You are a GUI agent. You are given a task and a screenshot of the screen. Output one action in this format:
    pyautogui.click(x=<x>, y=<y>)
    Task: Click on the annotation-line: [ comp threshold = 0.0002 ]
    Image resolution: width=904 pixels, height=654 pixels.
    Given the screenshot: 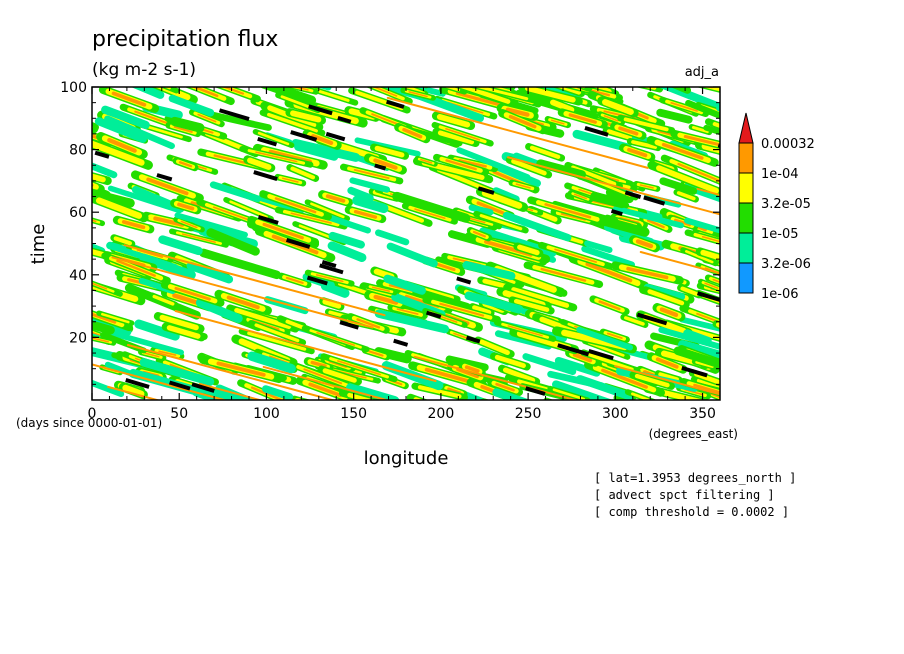 What is the action you would take?
    pyautogui.click(x=691, y=512)
    